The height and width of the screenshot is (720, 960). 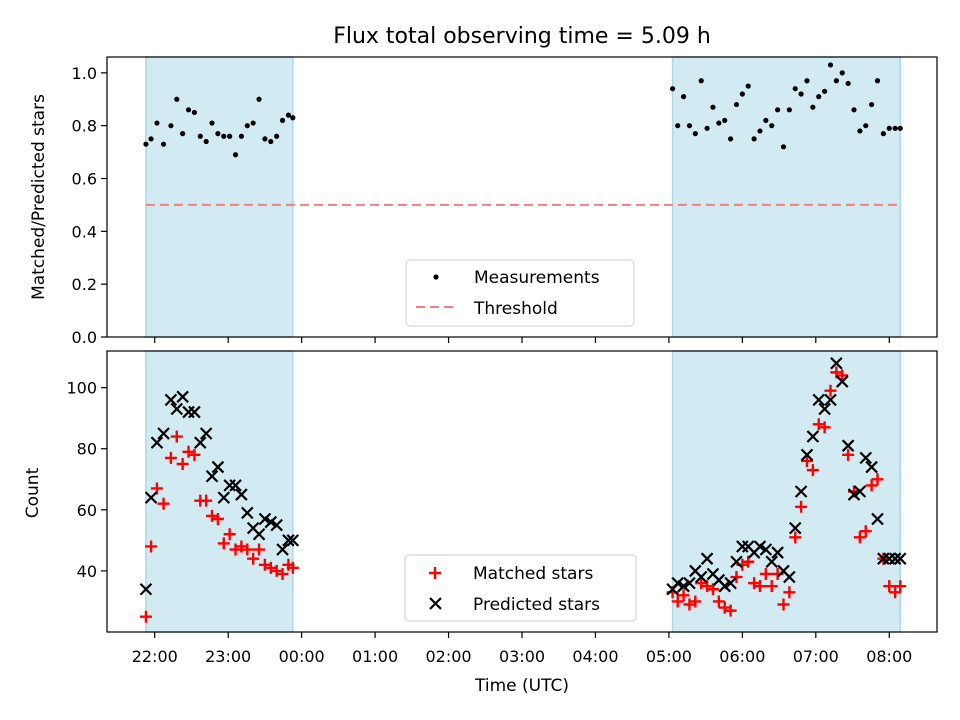 I want to click on y-tick-label: 1.0, so click(x=84, y=73).